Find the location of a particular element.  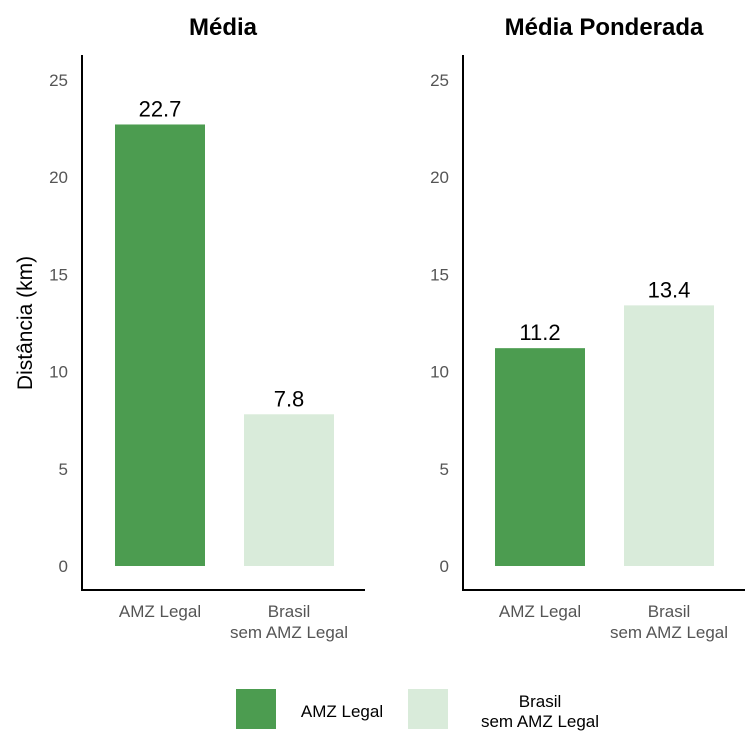

data-label: 22.7 is located at coordinates (160, 108).